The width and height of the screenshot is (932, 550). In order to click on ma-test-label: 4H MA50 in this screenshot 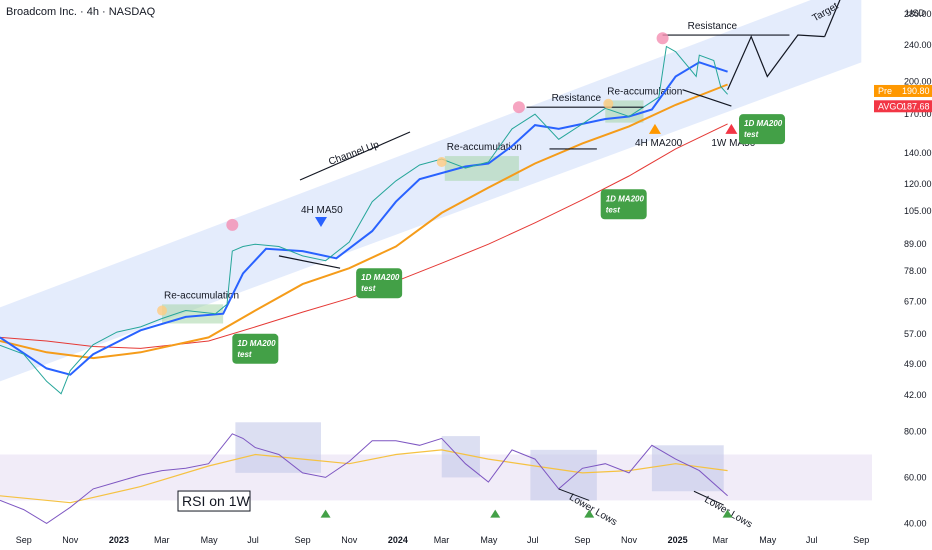, I will do `click(322, 210)`.